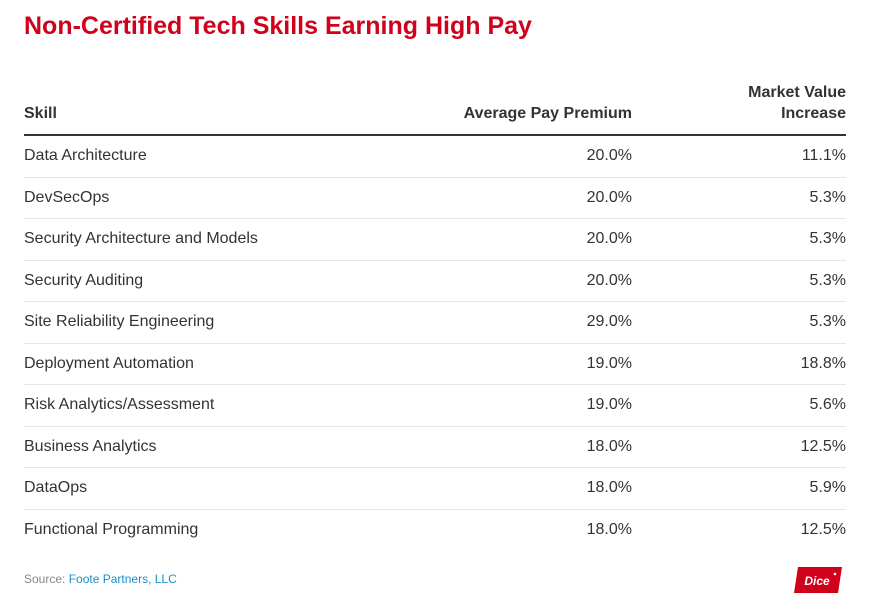 The width and height of the screenshot is (874, 612). What do you see at coordinates (214, 281) in the screenshot?
I see `cell-skill: Security Auditing` at bounding box center [214, 281].